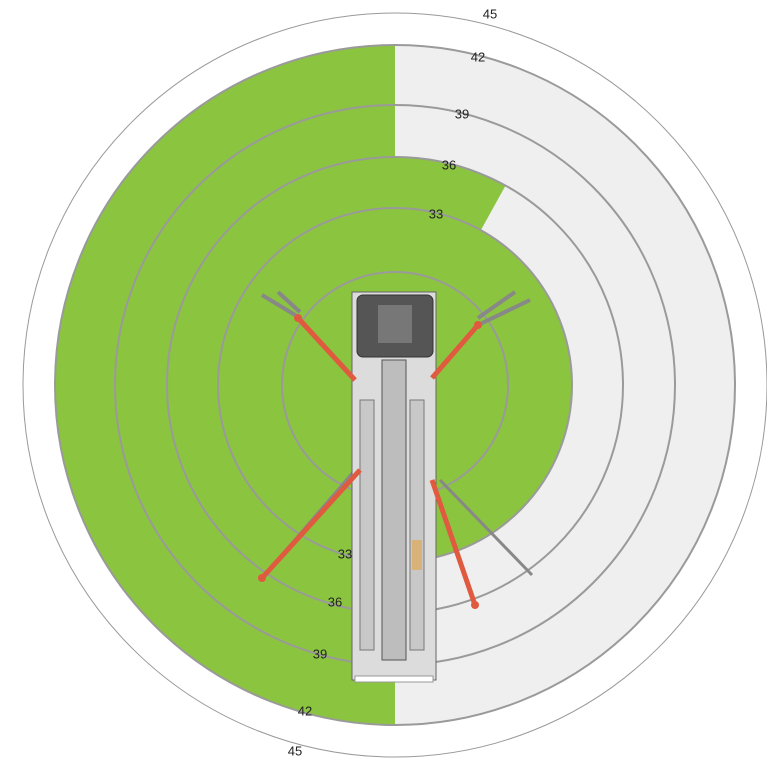  I want to click on green-sector-right, so click(483, 358).